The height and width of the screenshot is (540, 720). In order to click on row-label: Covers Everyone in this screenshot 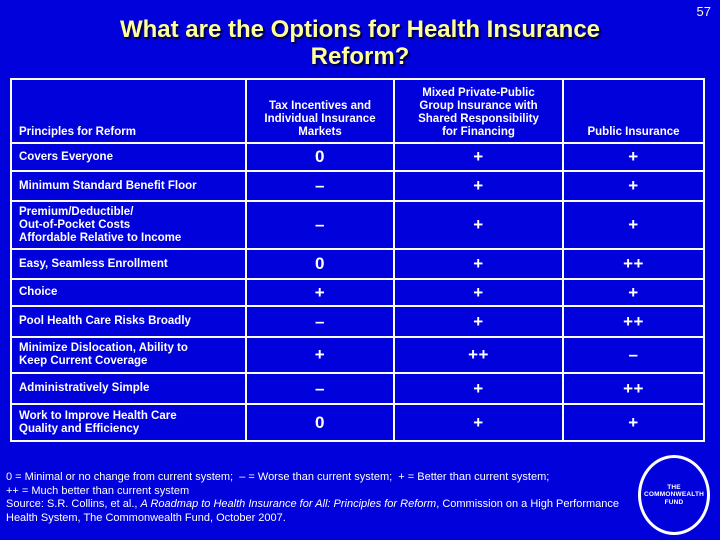, I will do `click(128, 157)`.